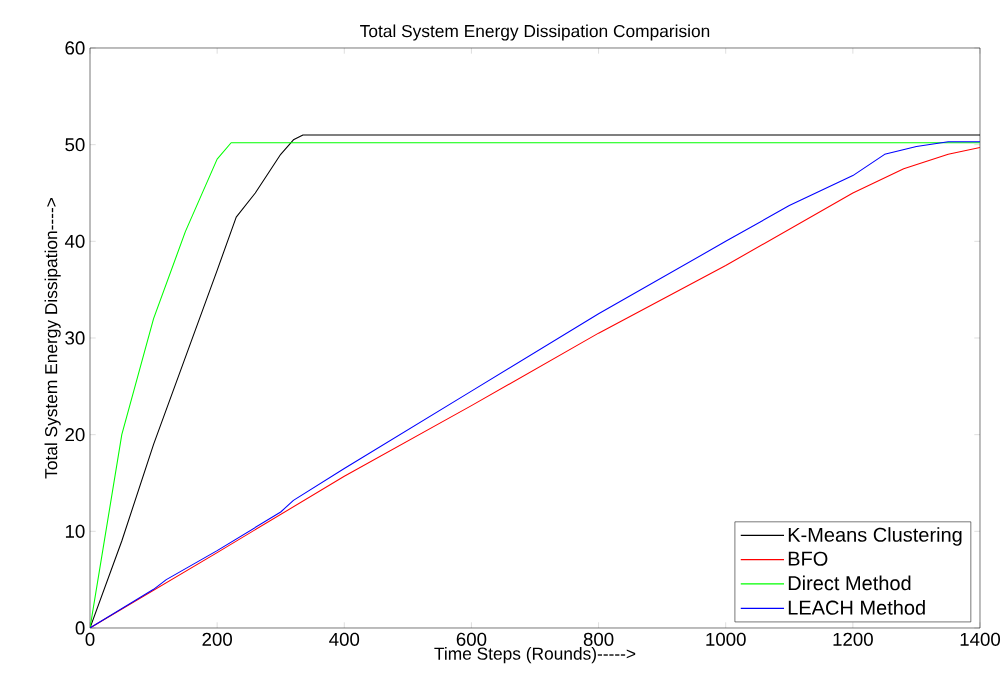 The width and height of the screenshot is (1008, 688). I want to click on legend-label: LEACH Method, so click(856, 607).